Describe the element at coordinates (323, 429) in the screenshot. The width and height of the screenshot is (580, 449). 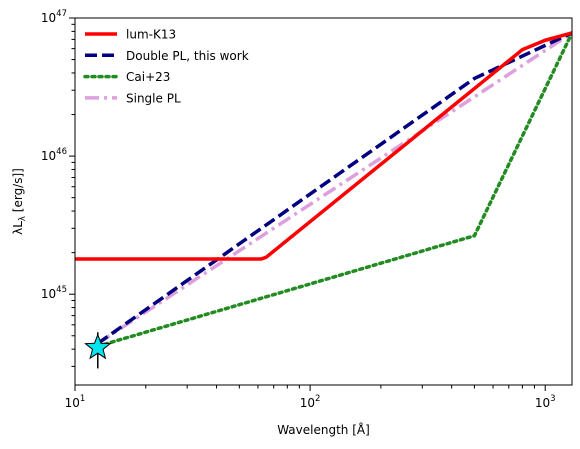
I see `x-axis-label: Wavelength [Å]` at that location.